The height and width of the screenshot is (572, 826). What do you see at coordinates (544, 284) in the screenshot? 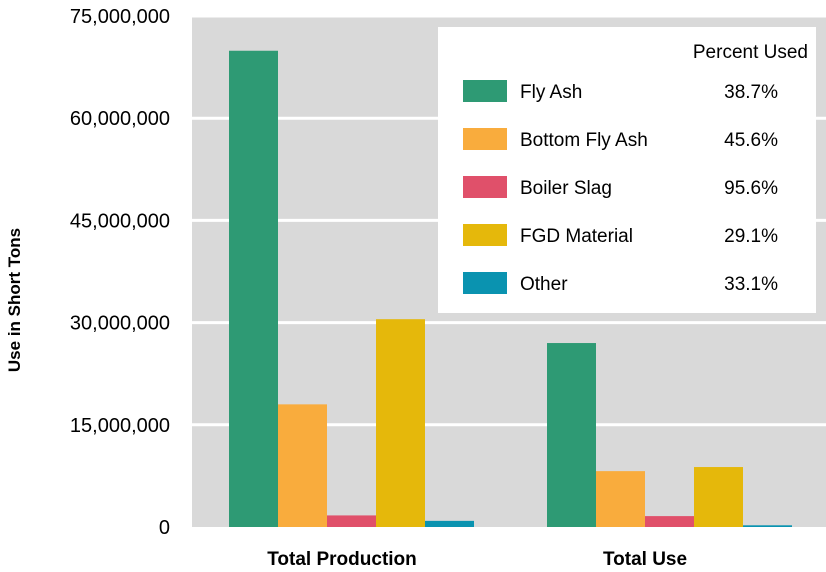
I see `legend-series-name: Other` at bounding box center [544, 284].